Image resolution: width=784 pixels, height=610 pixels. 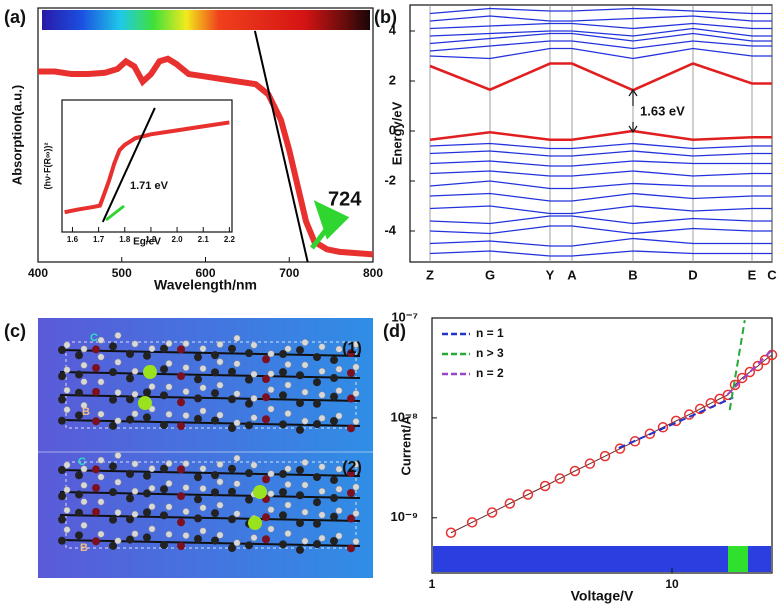 I want to click on y-tick-label: -2, so click(x=390, y=179).